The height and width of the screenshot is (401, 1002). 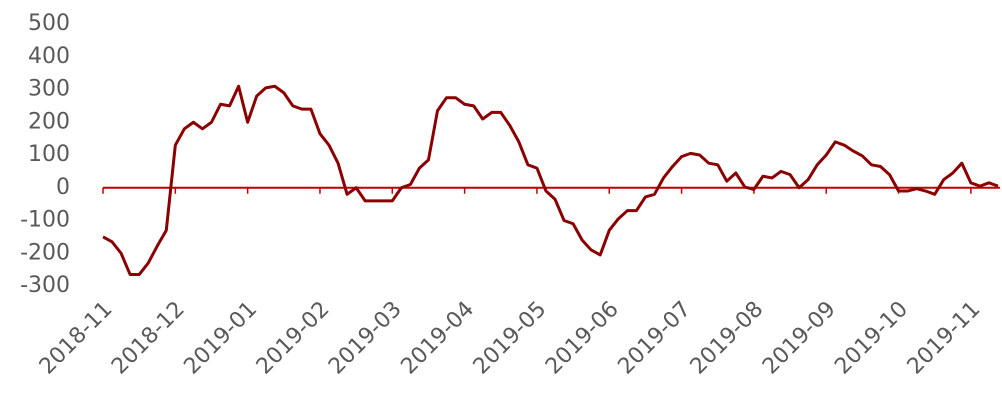 I want to click on x-tick-label: 2019-05, so click(x=510, y=338).